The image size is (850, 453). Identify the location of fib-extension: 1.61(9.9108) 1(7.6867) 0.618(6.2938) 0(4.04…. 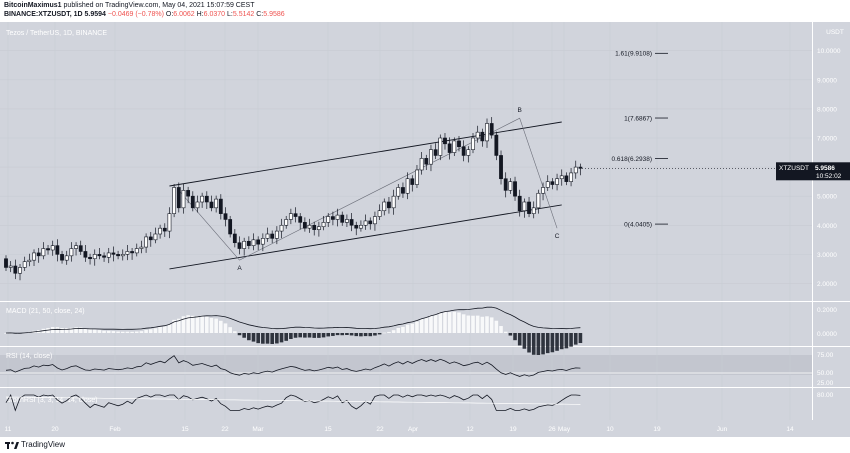
(640, 140).